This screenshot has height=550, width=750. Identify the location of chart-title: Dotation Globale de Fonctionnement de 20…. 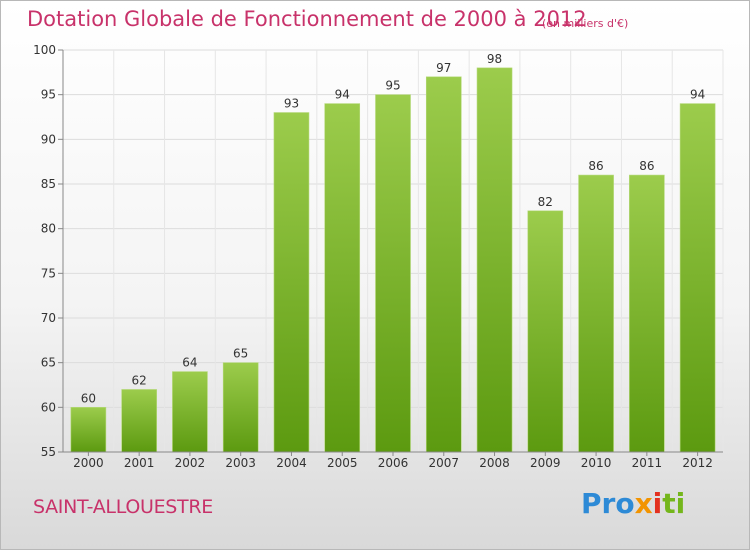
(307, 19).